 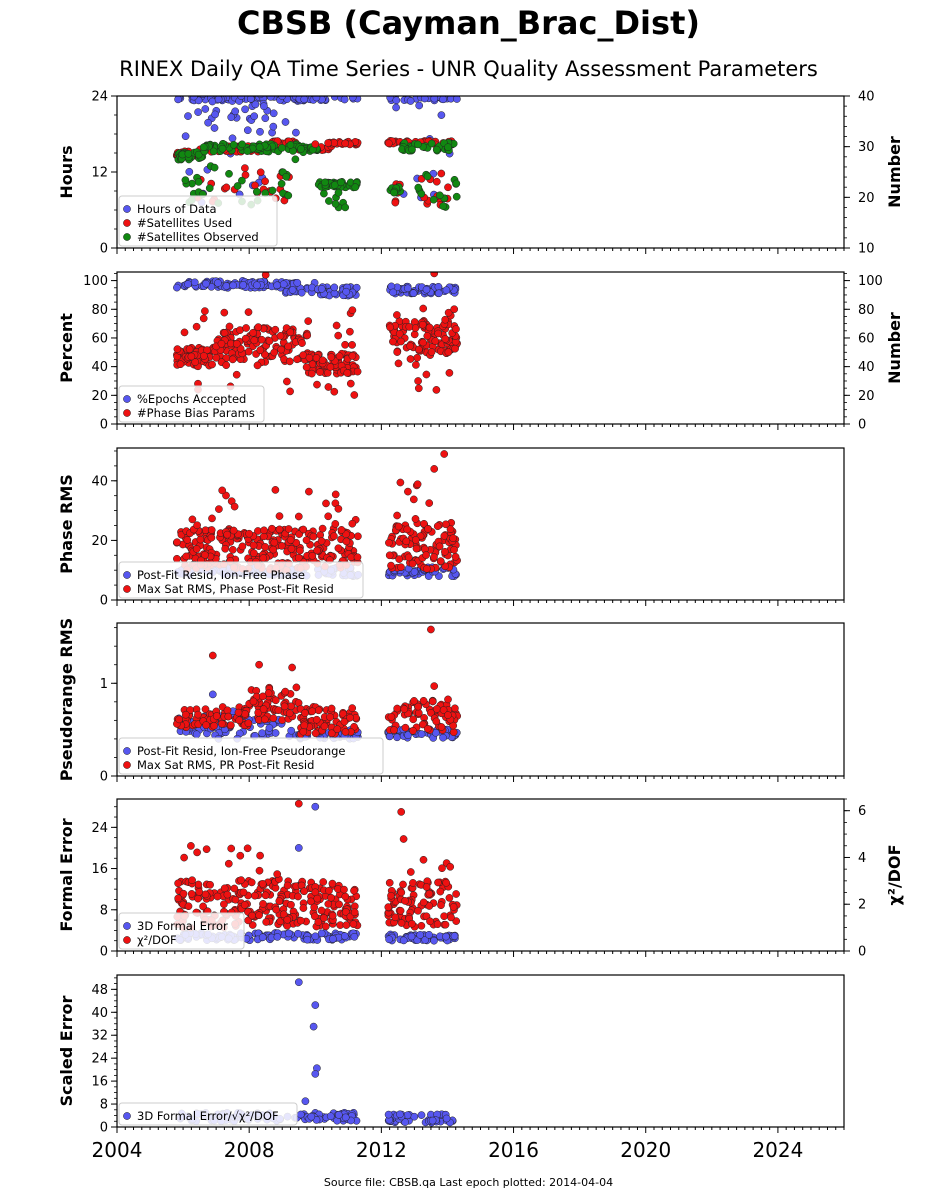 I want to click on legend-marker, so click(x=127, y=926).